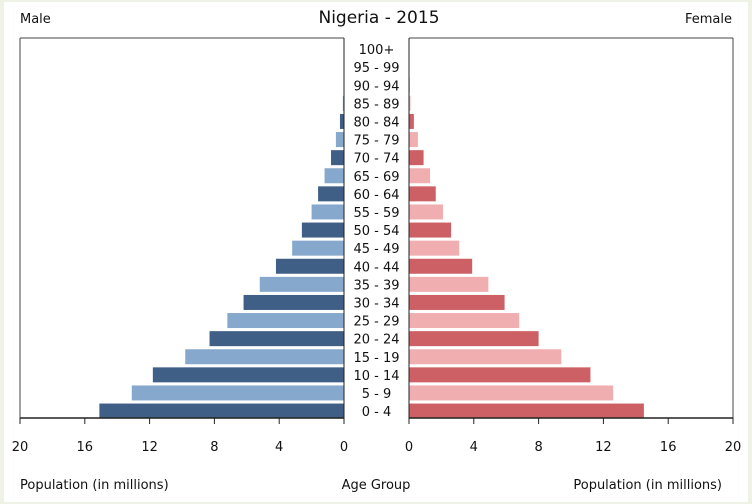 The image size is (752, 504). I want to click on female-label: Female, so click(708, 19).